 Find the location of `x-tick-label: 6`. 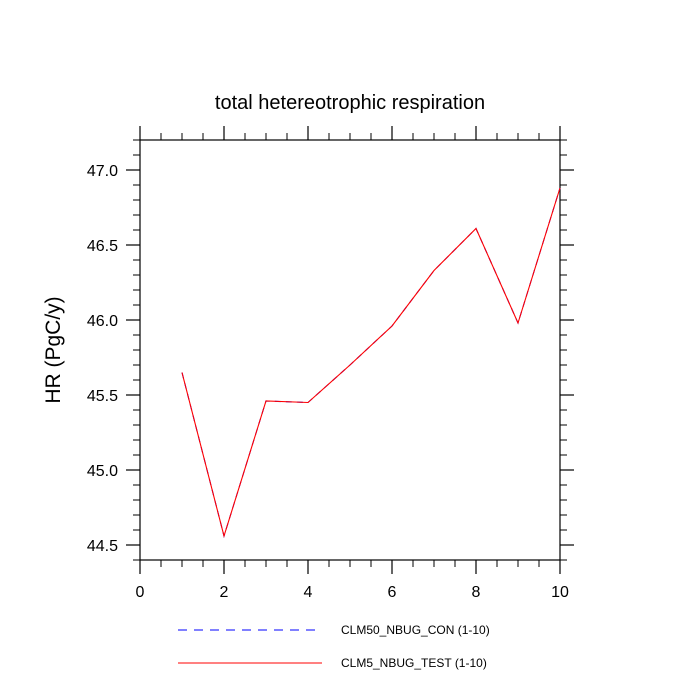

x-tick-label: 6 is located at coordinates (392, 592).